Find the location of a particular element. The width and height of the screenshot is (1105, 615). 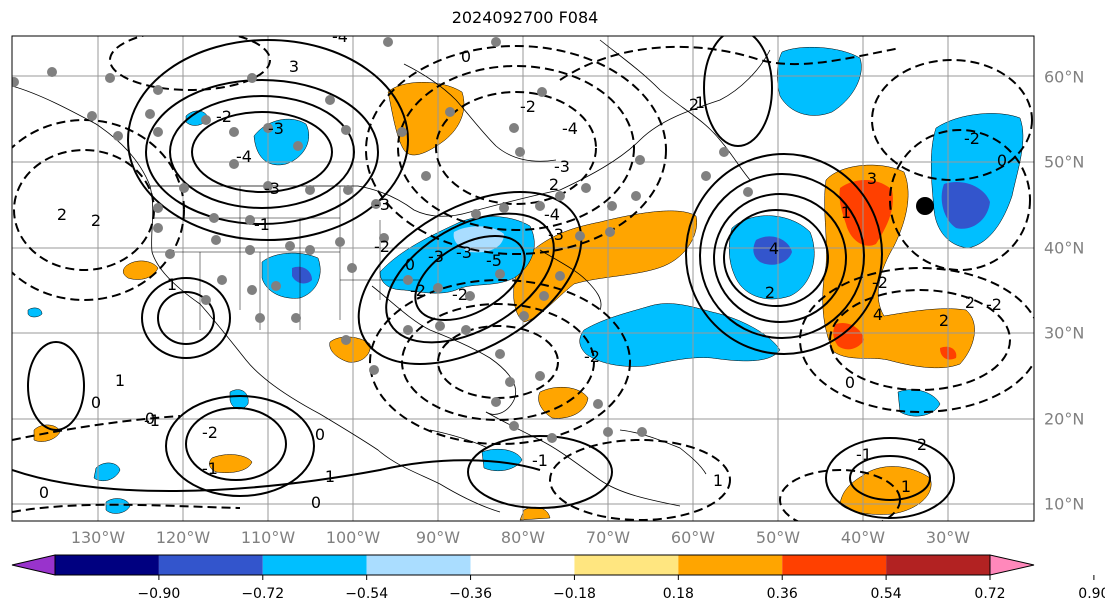

colorbar-label: −0.36 is located at coordinates (470, 594).